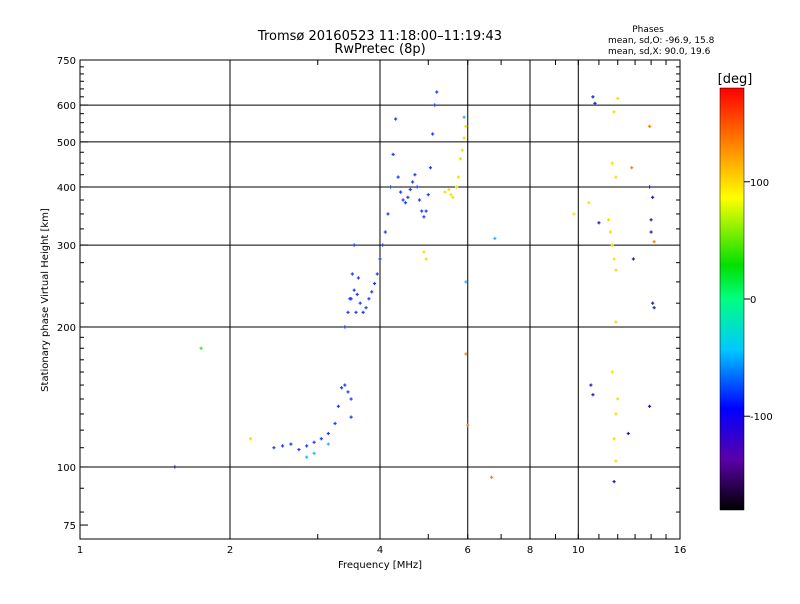  Describe the element at coordinates (758, 300) in the screenshot. I see `colorbar-ticks: 100 0 -100` at that location.